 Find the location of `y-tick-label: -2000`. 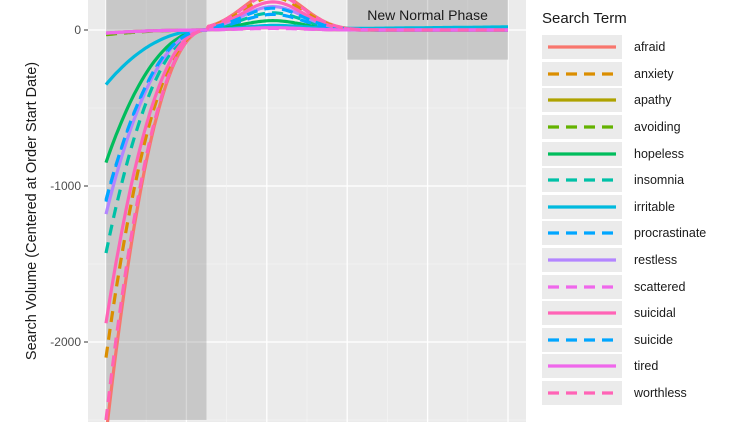

y-tick-label: -2000 is located at coordinates (65, 342).